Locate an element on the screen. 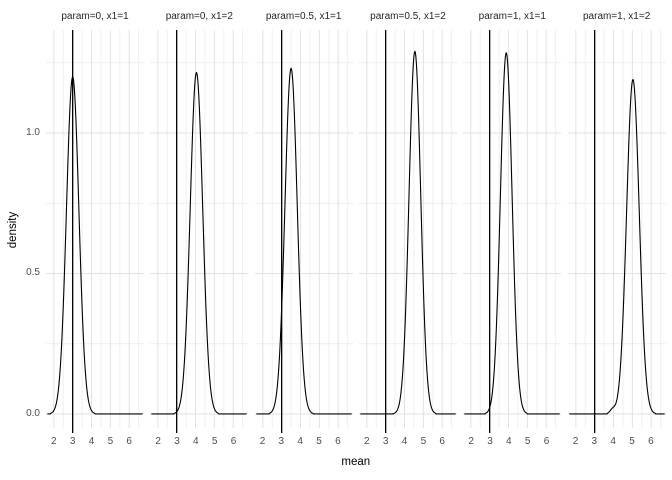 This screenshot has width=672, height=480. facet-strip-label: param=1, x1=2 is located at coordinates (617, 16).